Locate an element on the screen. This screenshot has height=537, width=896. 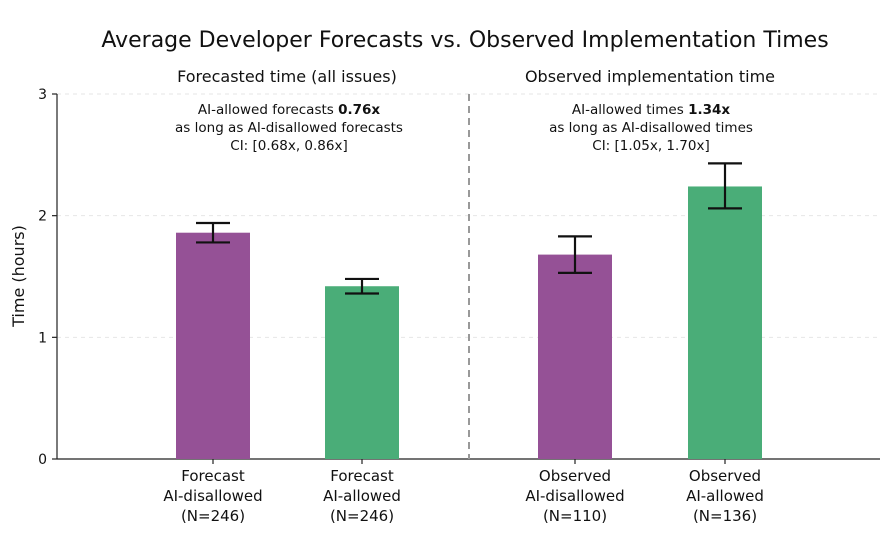
y-tick-label: 1 is located at coordinates (42, 338).